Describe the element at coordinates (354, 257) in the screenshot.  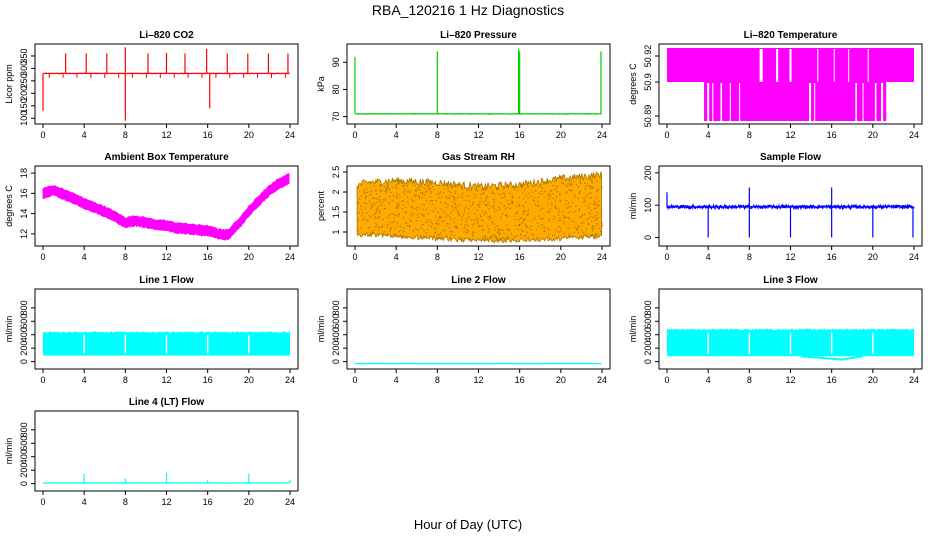
I see `x-tick-label: 0` at that location.